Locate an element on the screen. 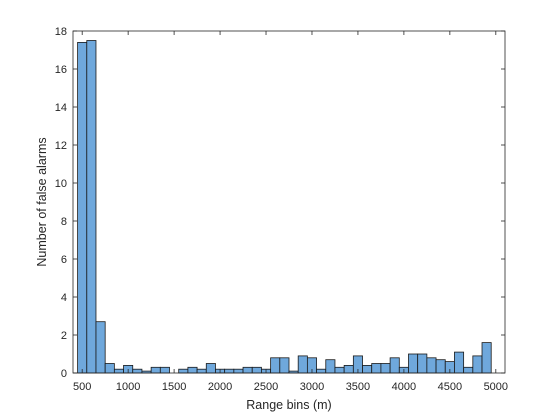  y-tick-label: 0 is located at coordinates (64, 374).